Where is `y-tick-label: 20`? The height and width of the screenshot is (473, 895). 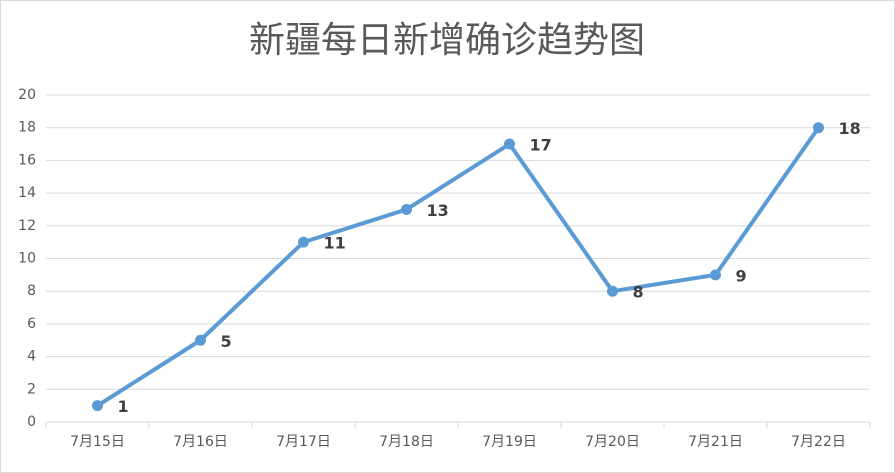 y-tick-label: 20 is located at coordinates (27, 95).